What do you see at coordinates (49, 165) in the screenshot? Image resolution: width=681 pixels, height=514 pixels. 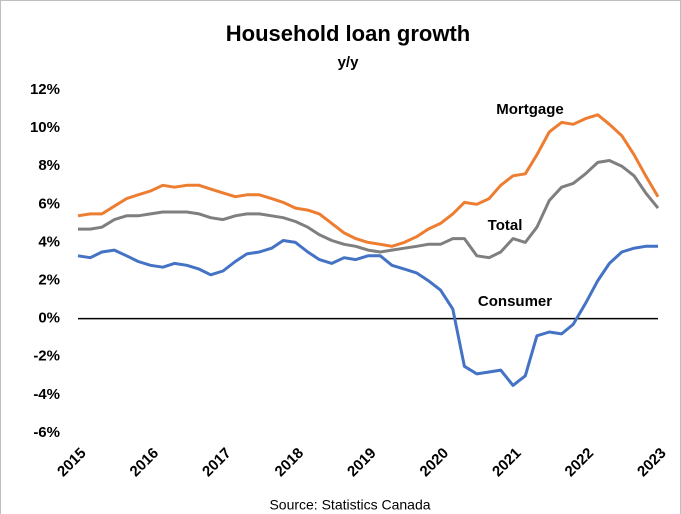 I see `y-tick-label: 8%` at bounding box center [49, 165].